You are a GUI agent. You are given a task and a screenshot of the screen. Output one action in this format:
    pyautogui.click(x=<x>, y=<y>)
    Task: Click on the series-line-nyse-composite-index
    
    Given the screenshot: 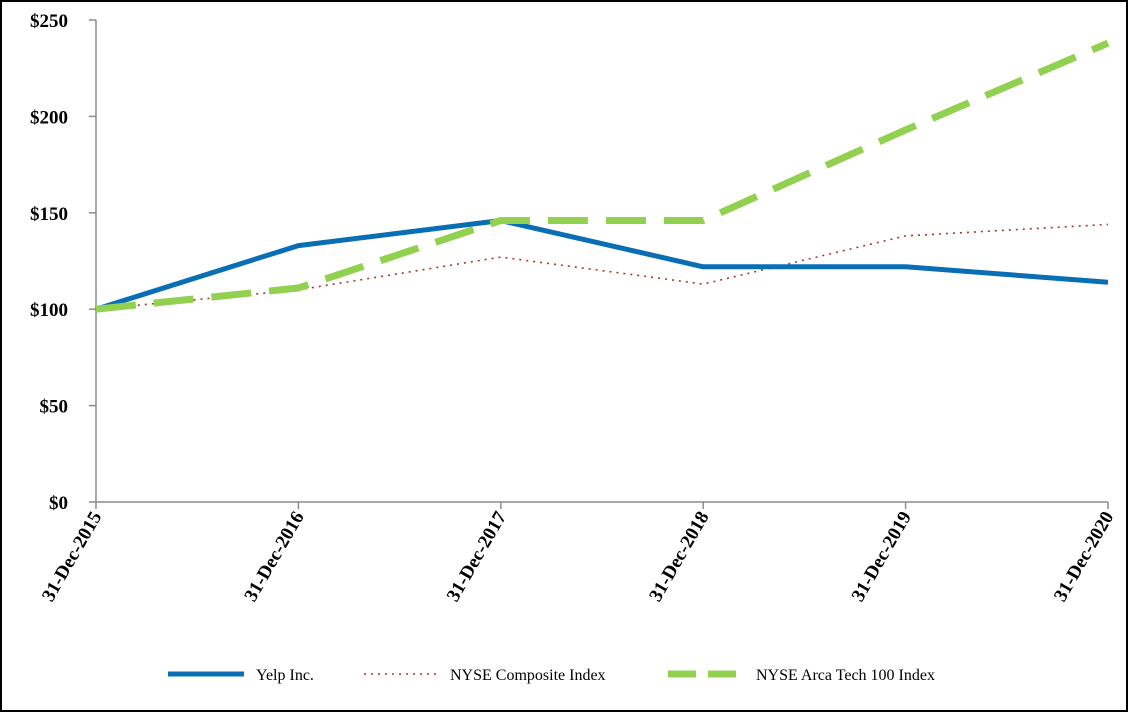 What is the action you would take?
    pyautogui.click(x=602, y=266)
    